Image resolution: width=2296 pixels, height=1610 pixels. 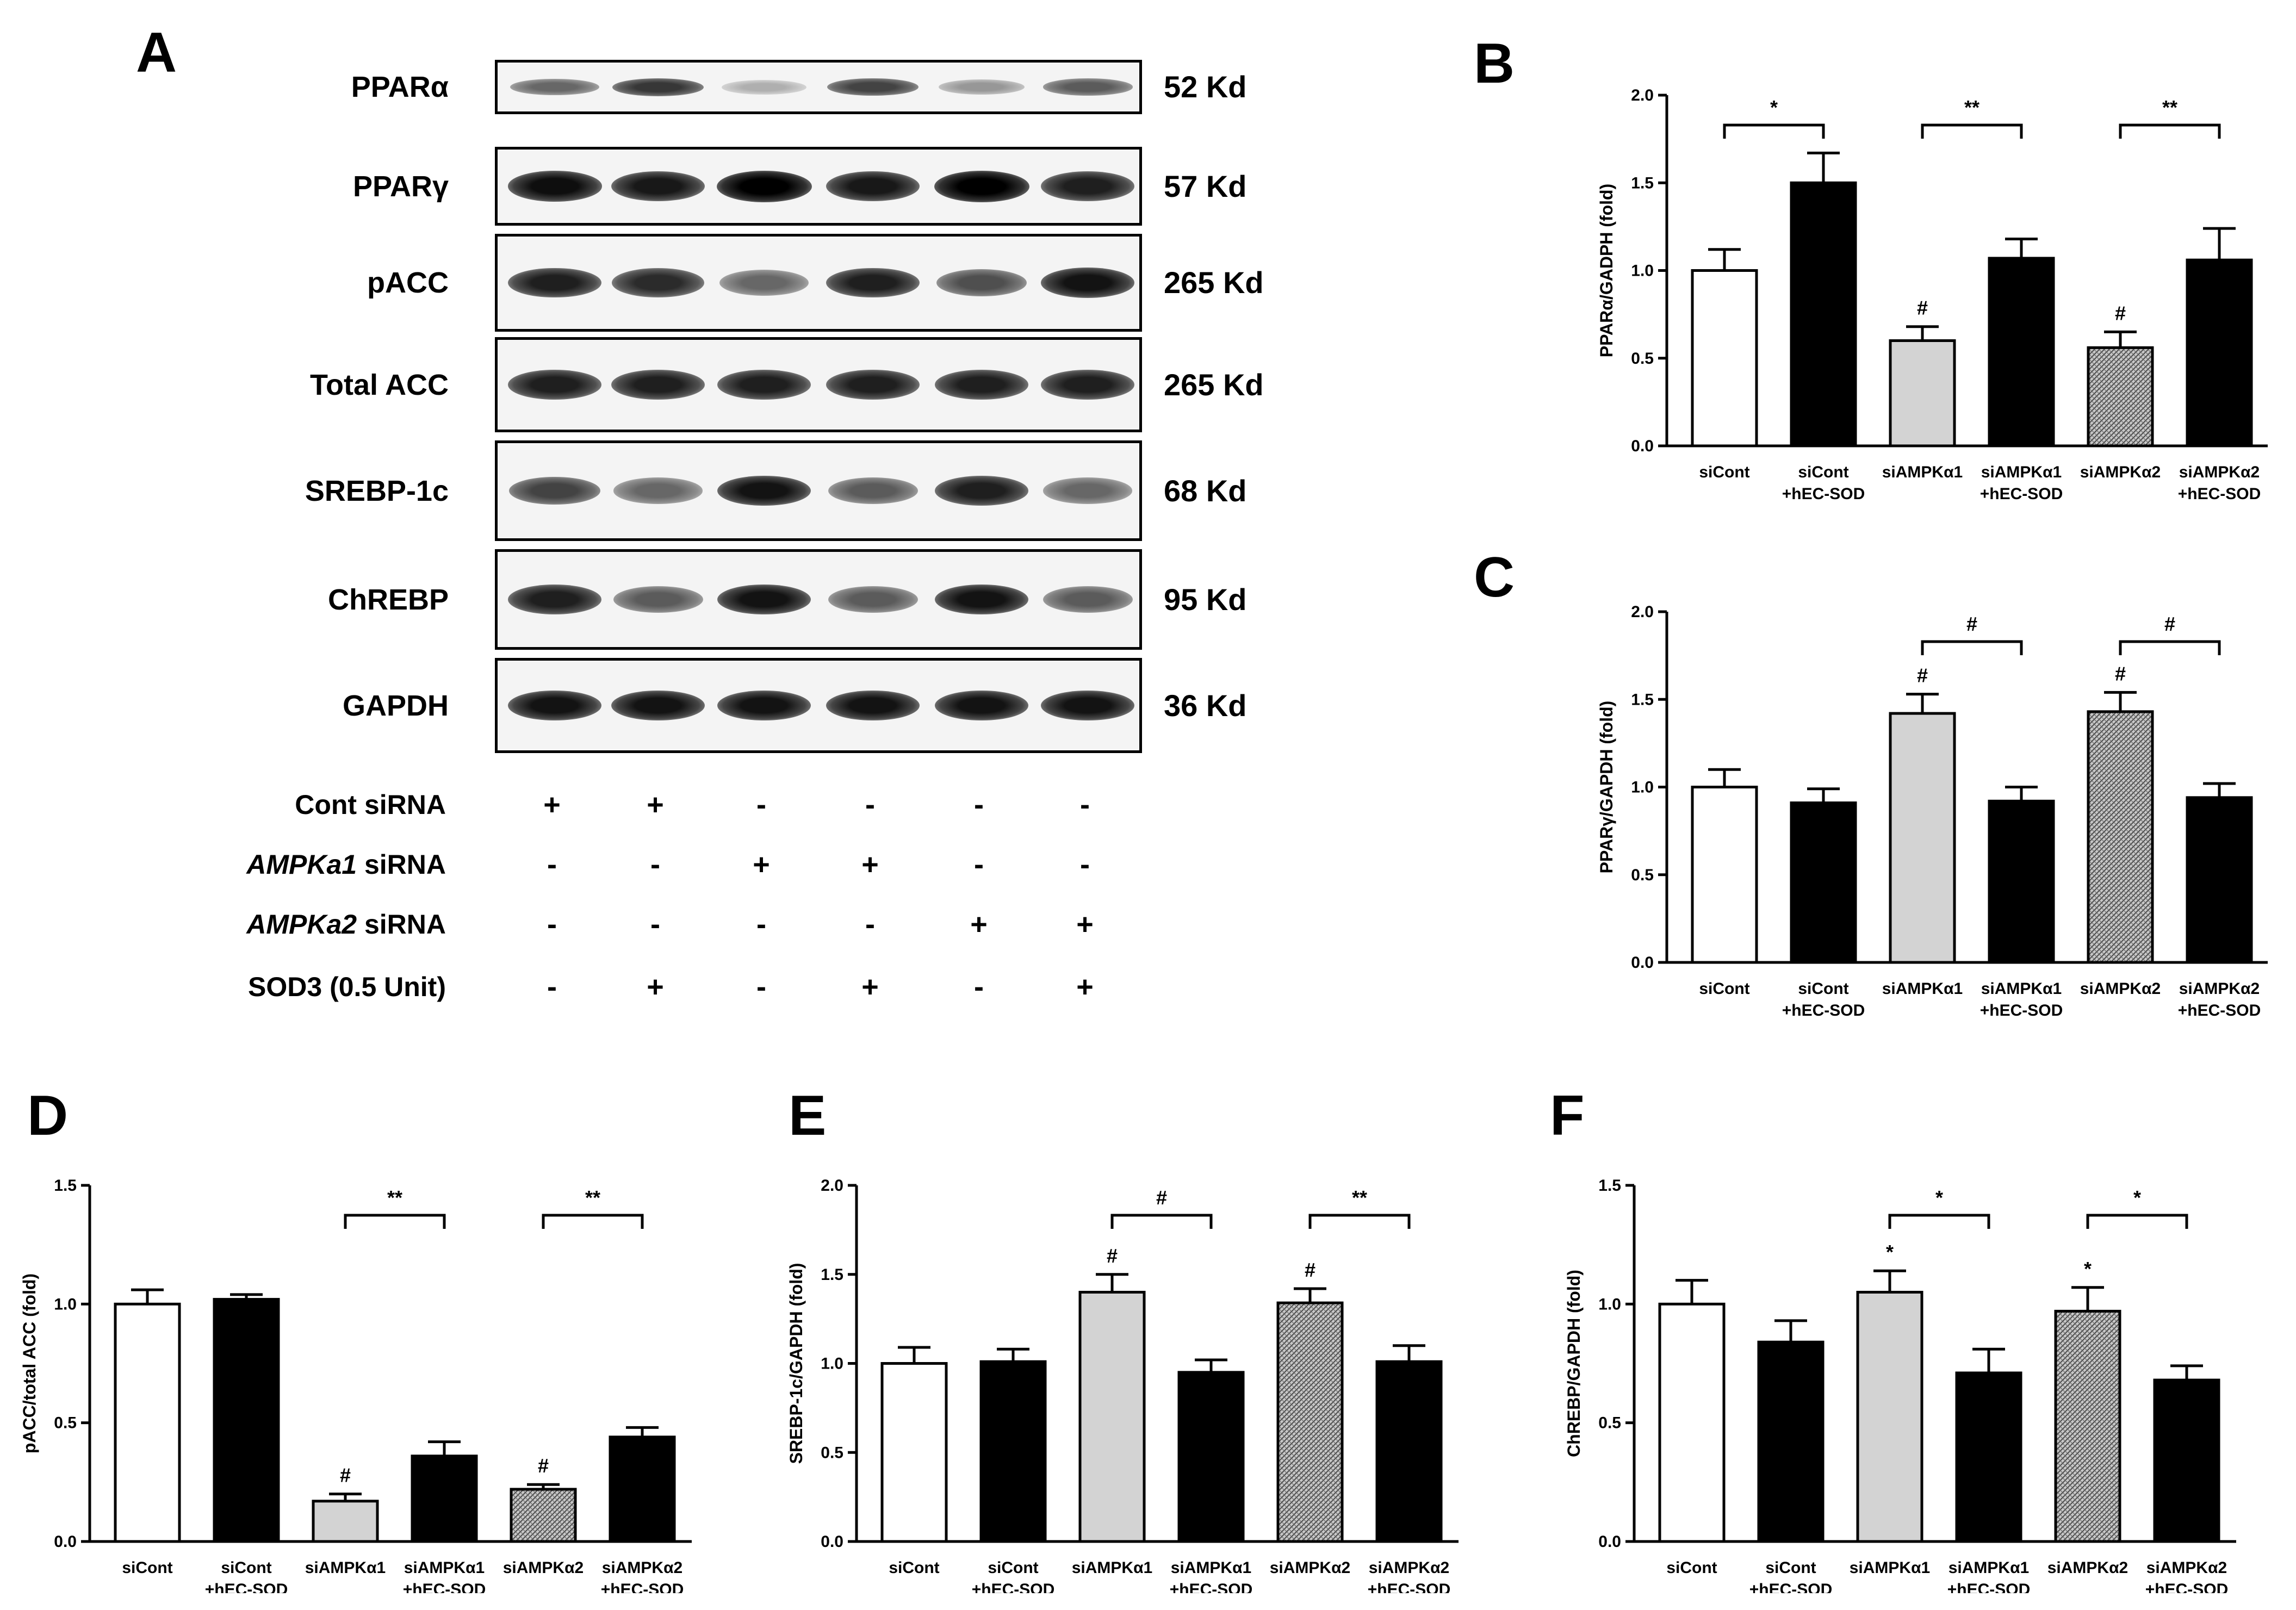 What do you see at coordinates (1609, 1304) in the screenshot?
I see `y-tick-label: 1.0` at bounding box center [1609, 1304].